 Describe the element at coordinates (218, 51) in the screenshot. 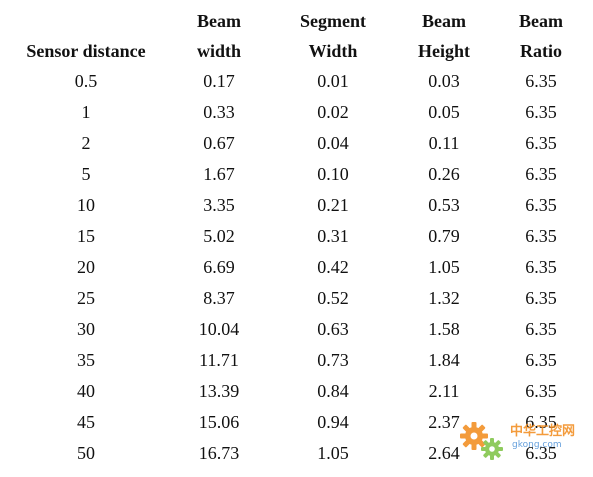

I see `header-line-2: width` at that location.